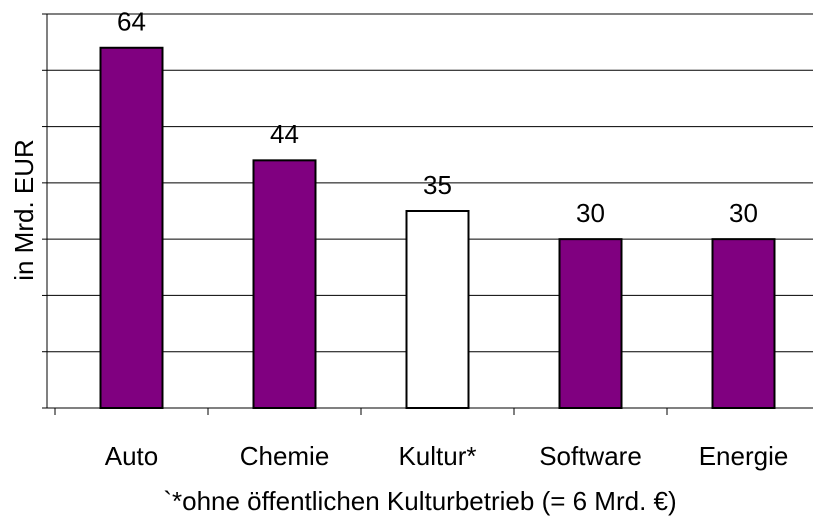 Image resolution: width=813 pixels, height=524 pixels. What do you see at coordinates (24, 210) in the screenshot?
I see `y-axis-label: in Mrd. EUR` at bounding box center [24, 210].